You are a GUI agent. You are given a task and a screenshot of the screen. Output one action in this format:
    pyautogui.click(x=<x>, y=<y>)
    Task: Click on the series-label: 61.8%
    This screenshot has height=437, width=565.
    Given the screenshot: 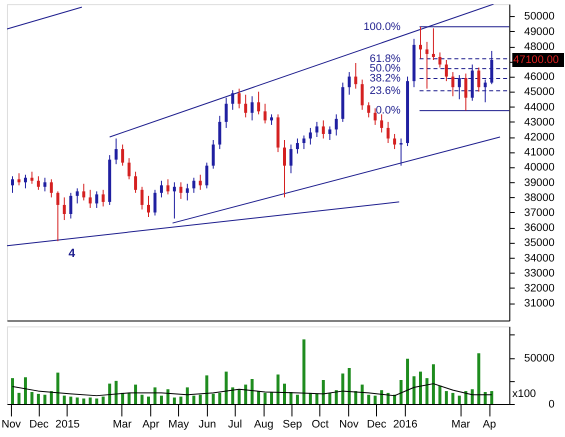 What is the action you would take?
    pyautogui.click(x=385, y=58)
    